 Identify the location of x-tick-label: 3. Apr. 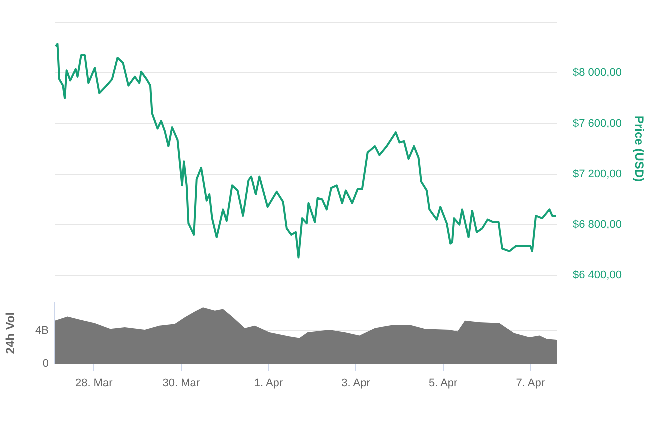
(356, 384).